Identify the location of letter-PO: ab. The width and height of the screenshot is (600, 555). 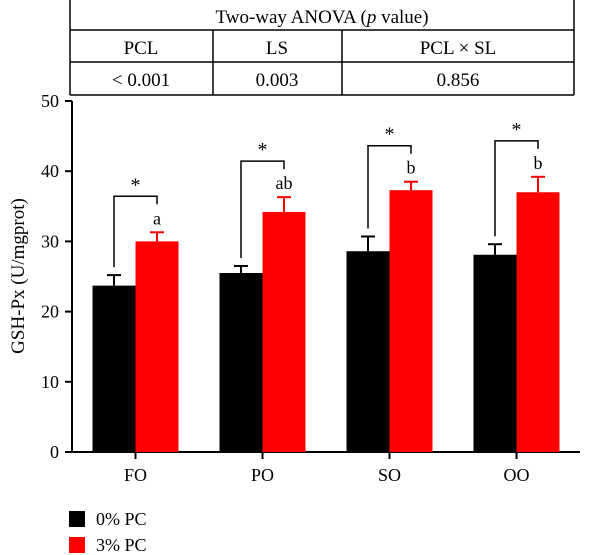
(284, 183).